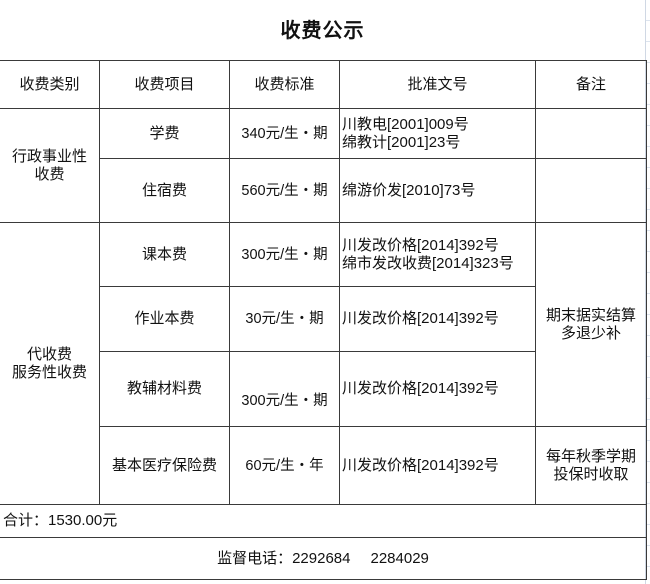 This screenshot has height=584, width=650. What do you see at coordinates (50, 363) in the screenshot?
I see `category-cell: 代收费 服务性收费` at bounding box center [50, 363].